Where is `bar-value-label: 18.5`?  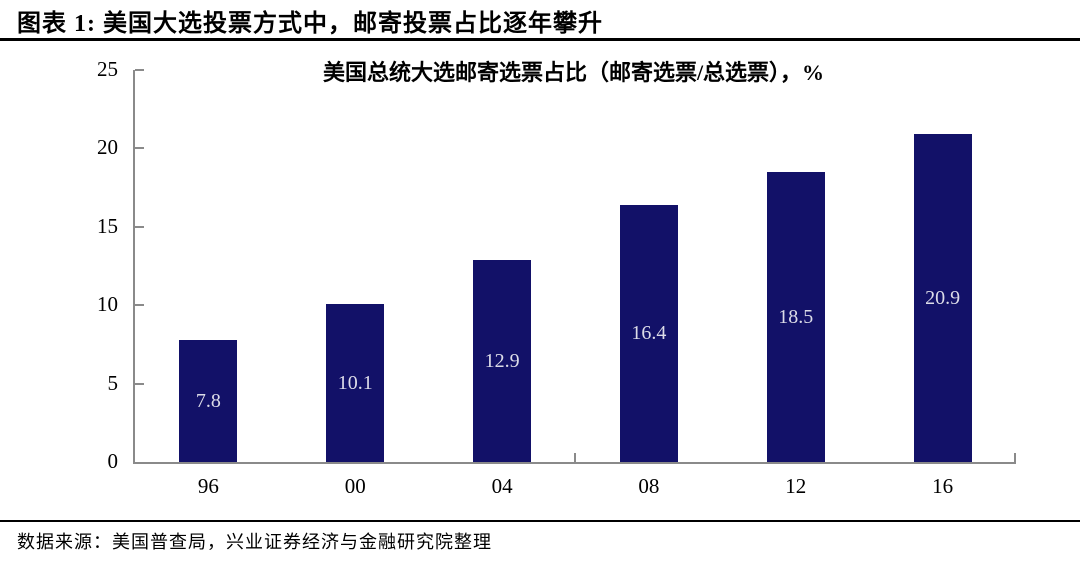 bar-value-label: 18.5 is located at coordinates (796, 316).